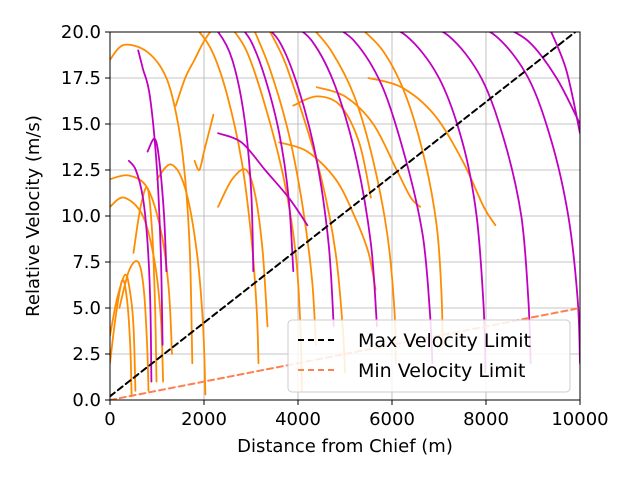 The image size is (640, 480). Describe the element at coordinates (298, 419) in the screenshot. I see `x-tick-label: 4000` at that location.